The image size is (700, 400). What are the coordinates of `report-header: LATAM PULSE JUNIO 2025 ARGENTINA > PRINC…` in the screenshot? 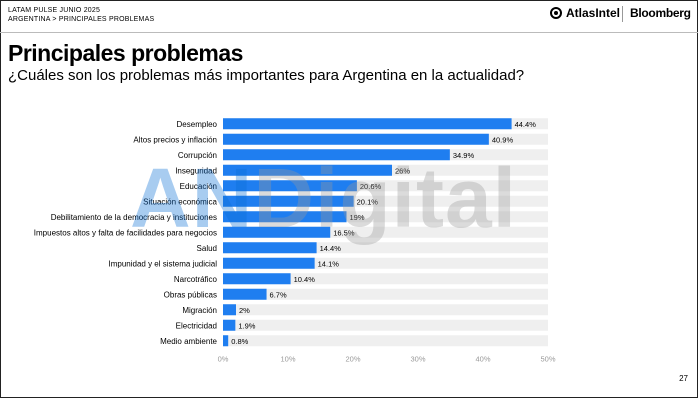 It's located at (81, 15).